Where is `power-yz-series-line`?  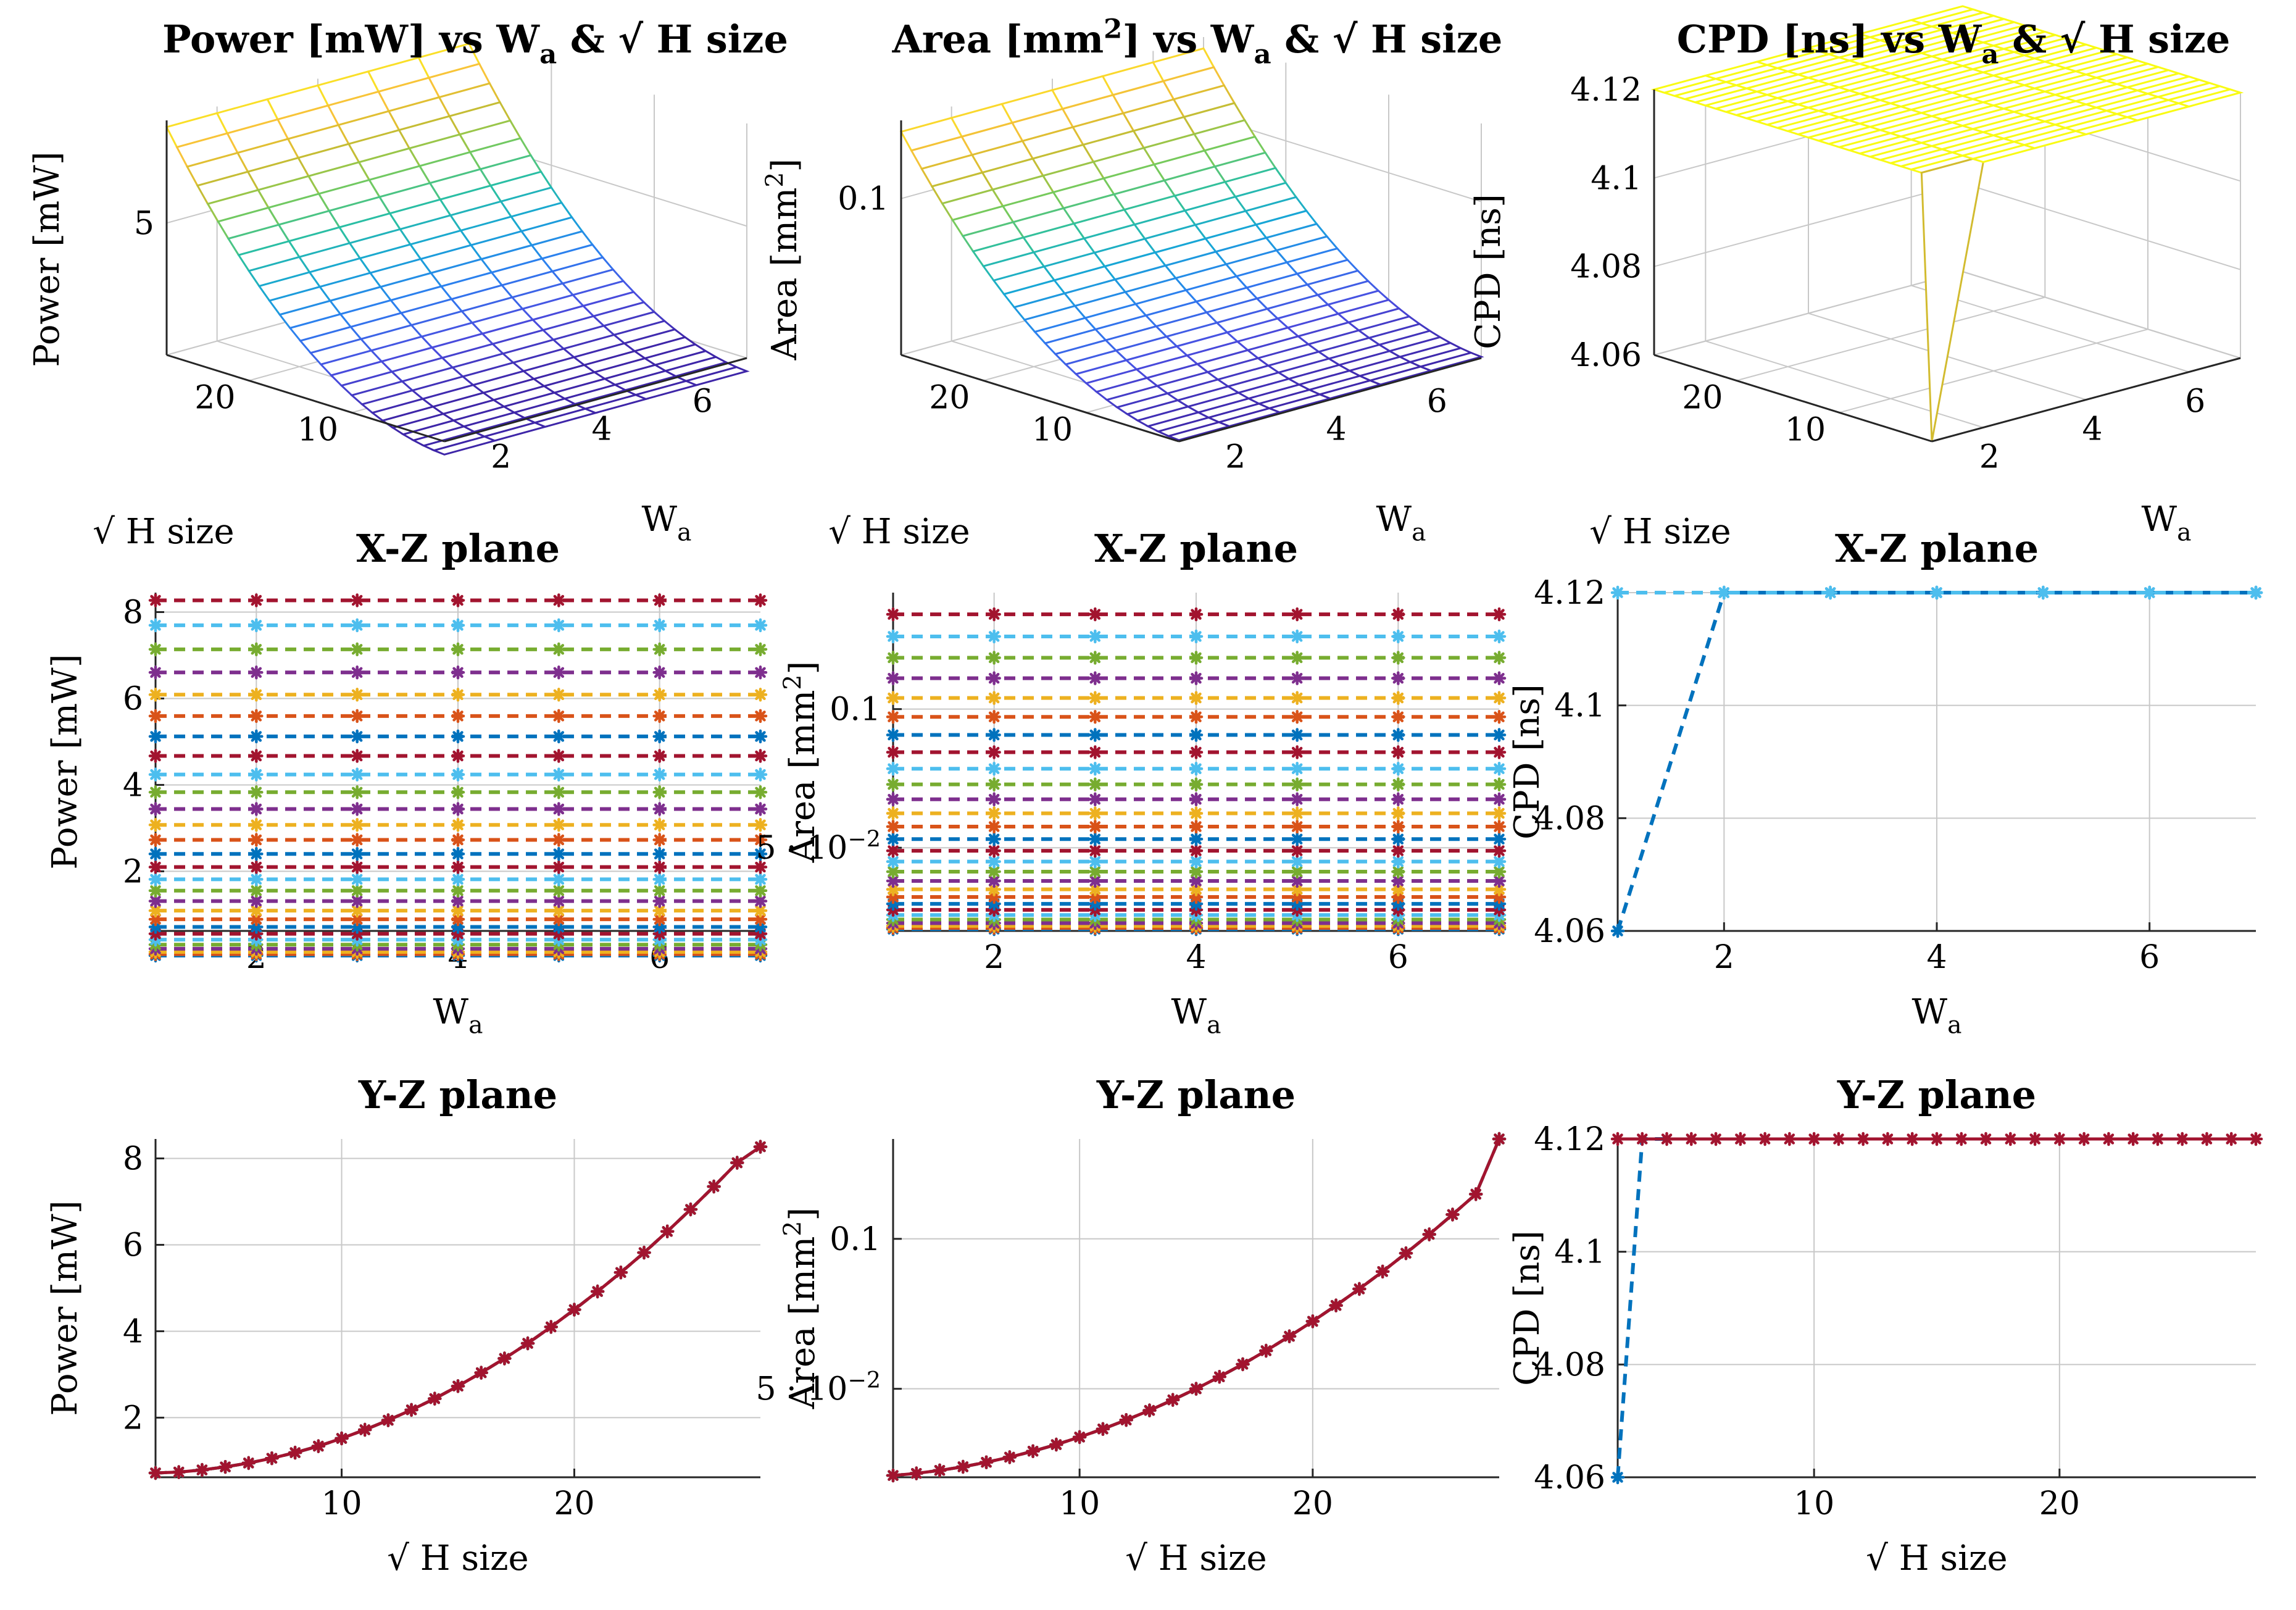
power-yz-series-line is located at coordinates (458, 1310).